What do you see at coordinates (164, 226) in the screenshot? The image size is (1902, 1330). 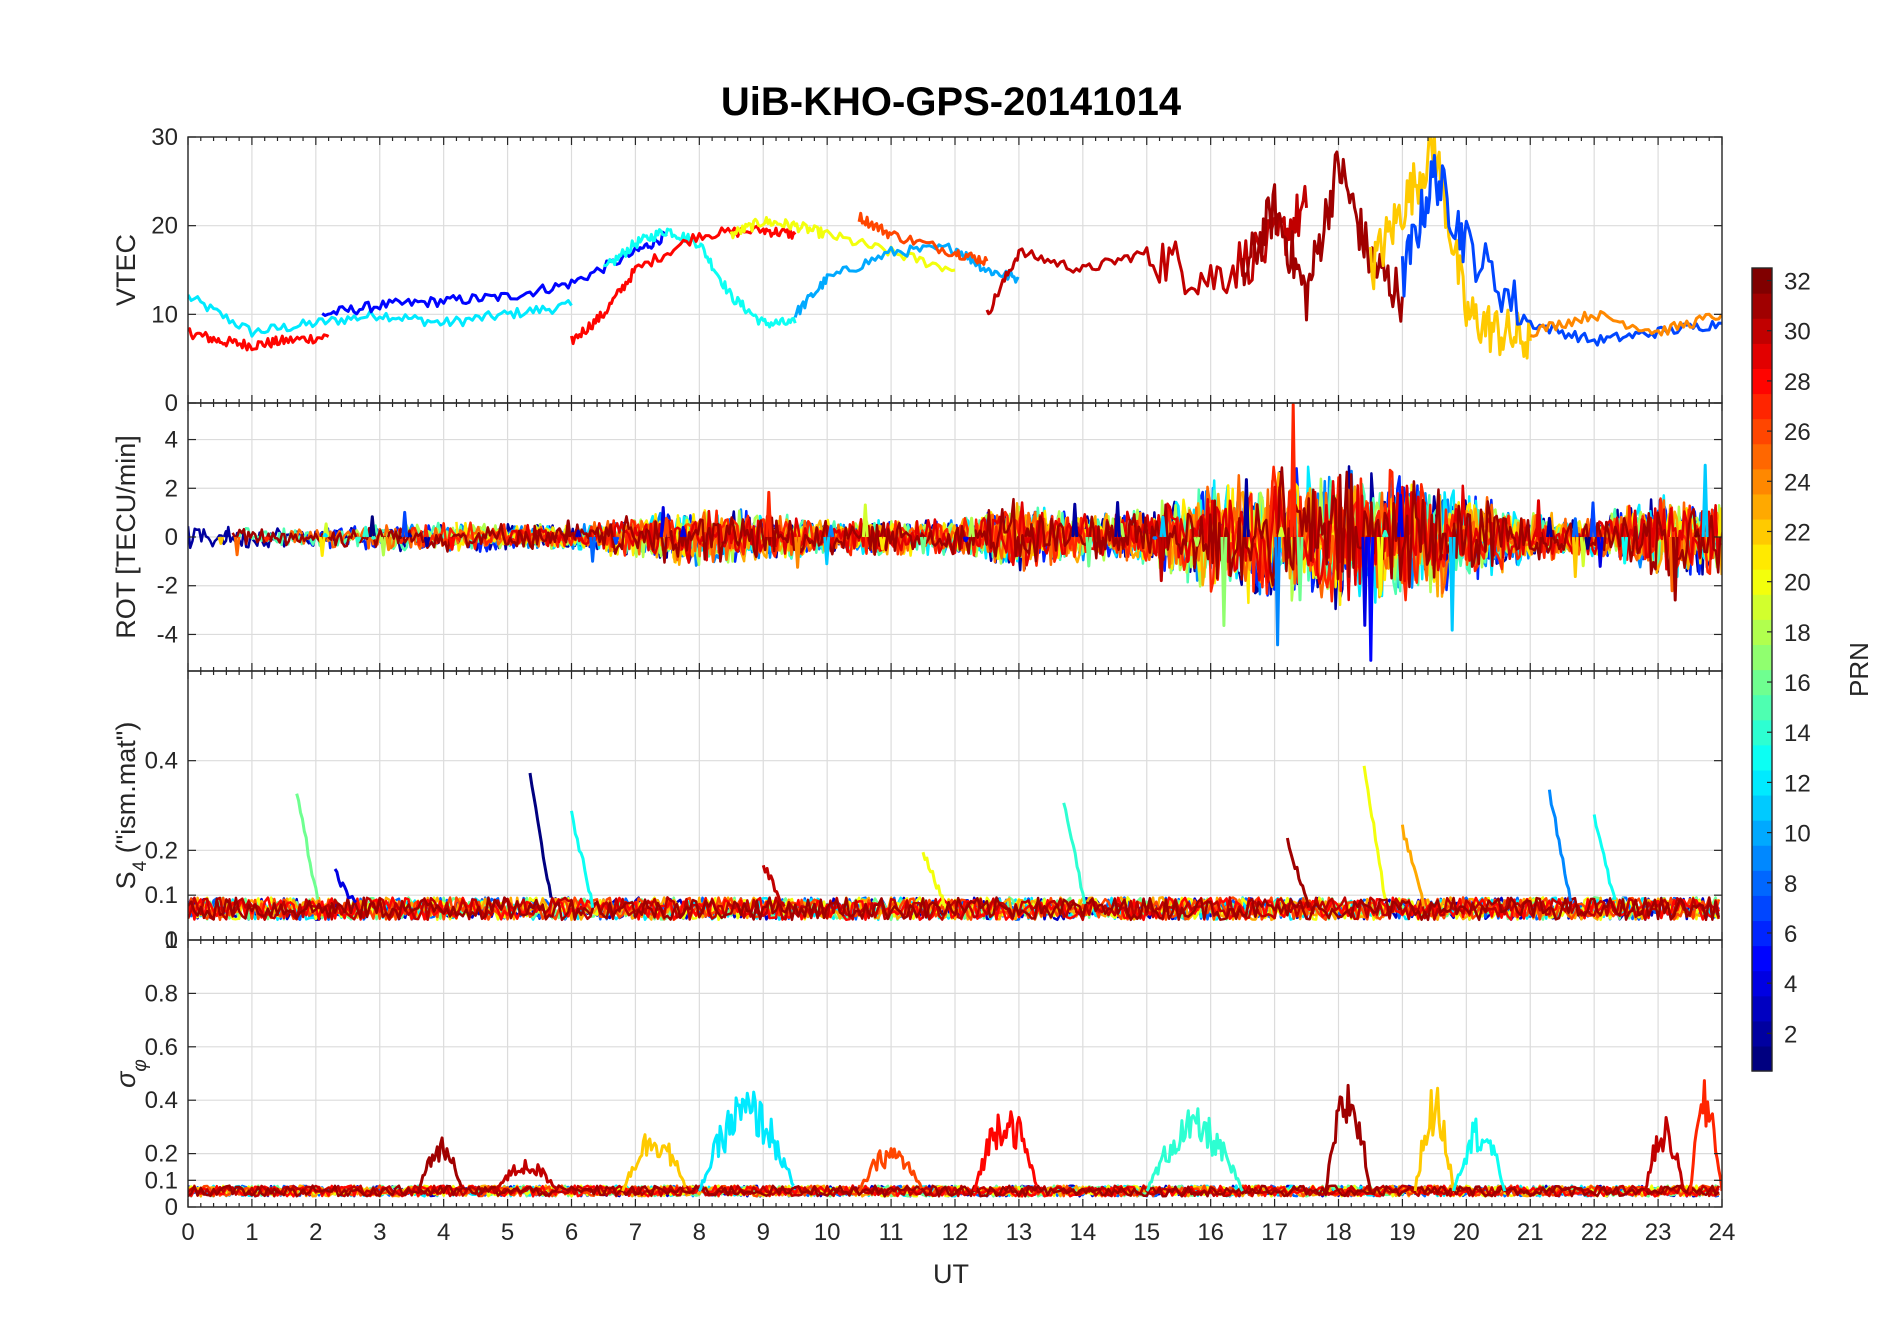 I see `y-tick-label: 20` at bounding box center [164, 226].